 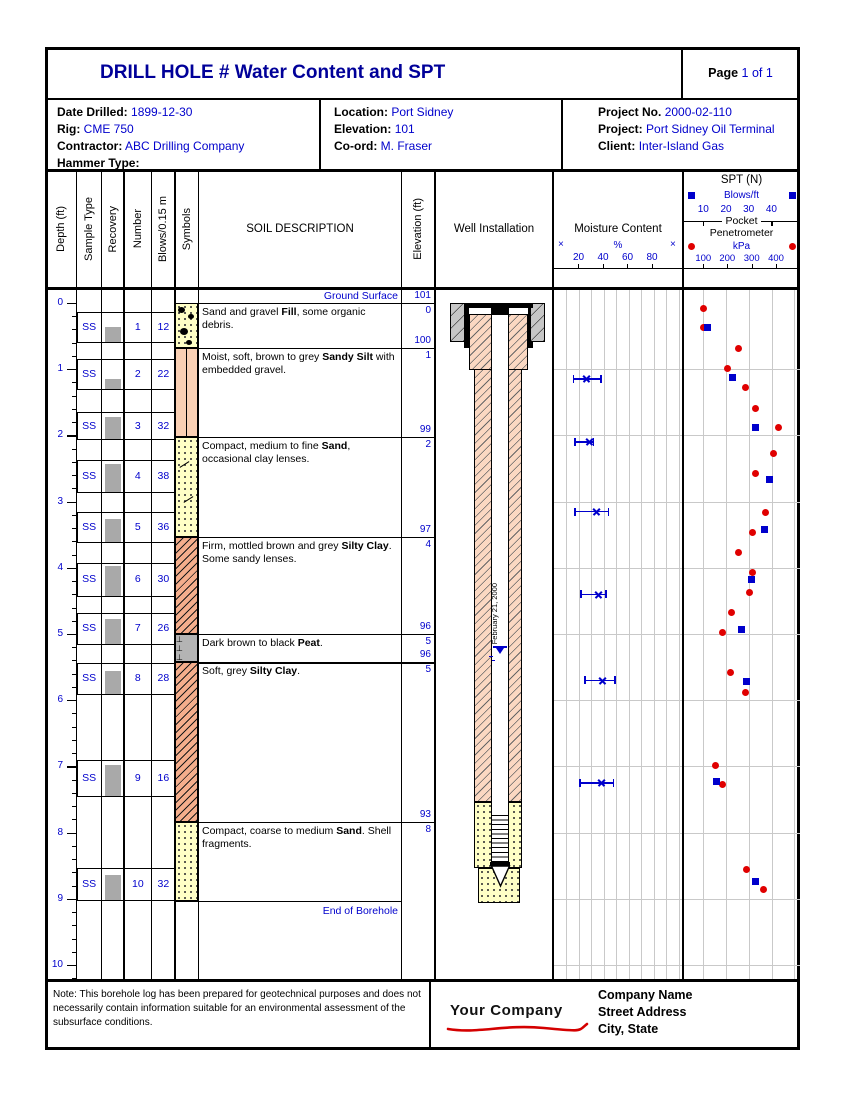 What do you see at coordinates (681, 146) in the screenshot?
I see `client-value: Inter-Island Gas` at bounding box center [681, 146].